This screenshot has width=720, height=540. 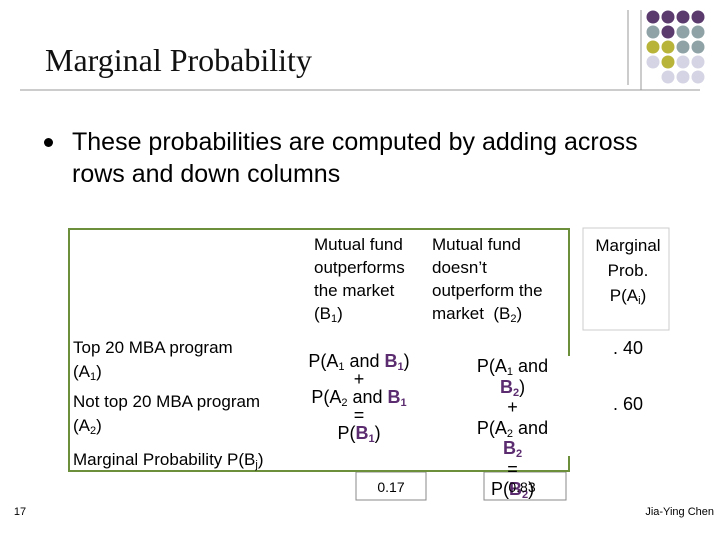 I want to click on text-line: P(A2 and B1, so click(x=359, y=398).